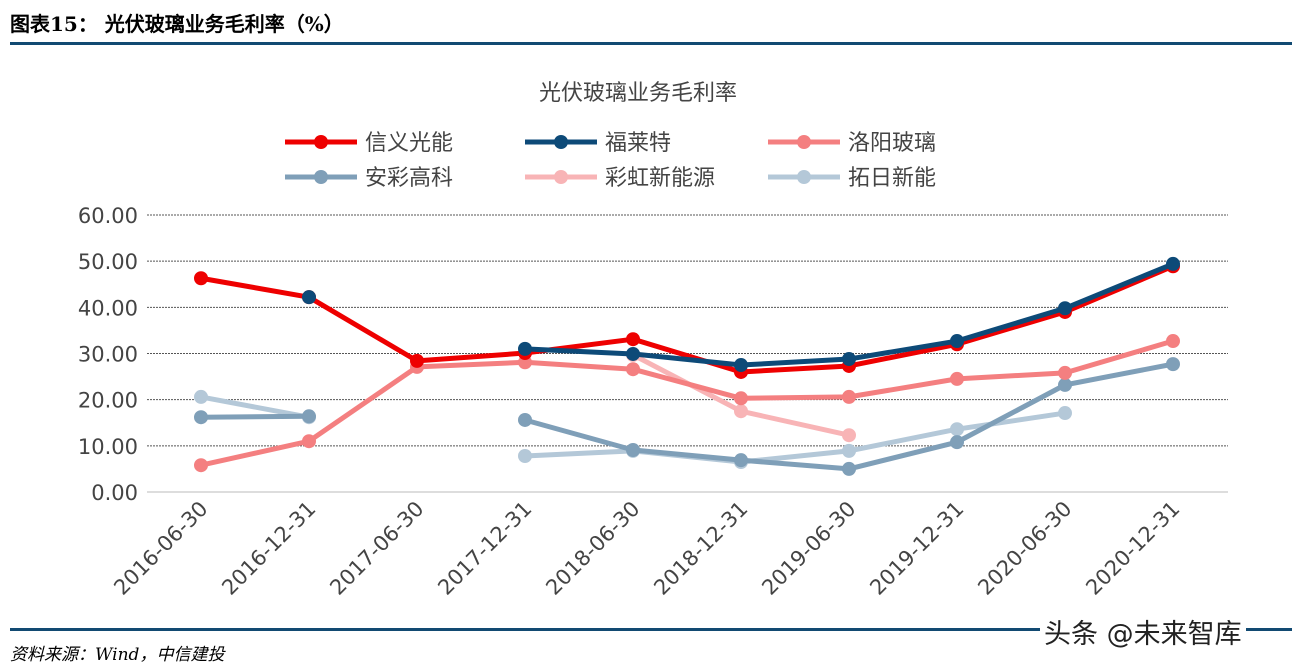 The image size is (1299, 665). Describe the element at coordinates (1132, 548) in the screenshot. I see `x-tick-label: 2020-12-31` at that location.